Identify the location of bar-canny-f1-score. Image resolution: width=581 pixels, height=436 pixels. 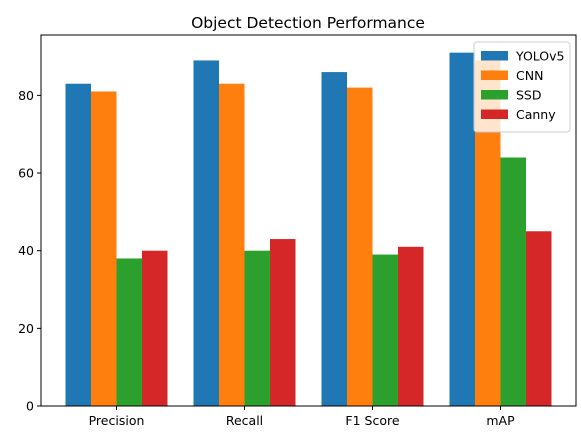
(411, 326).